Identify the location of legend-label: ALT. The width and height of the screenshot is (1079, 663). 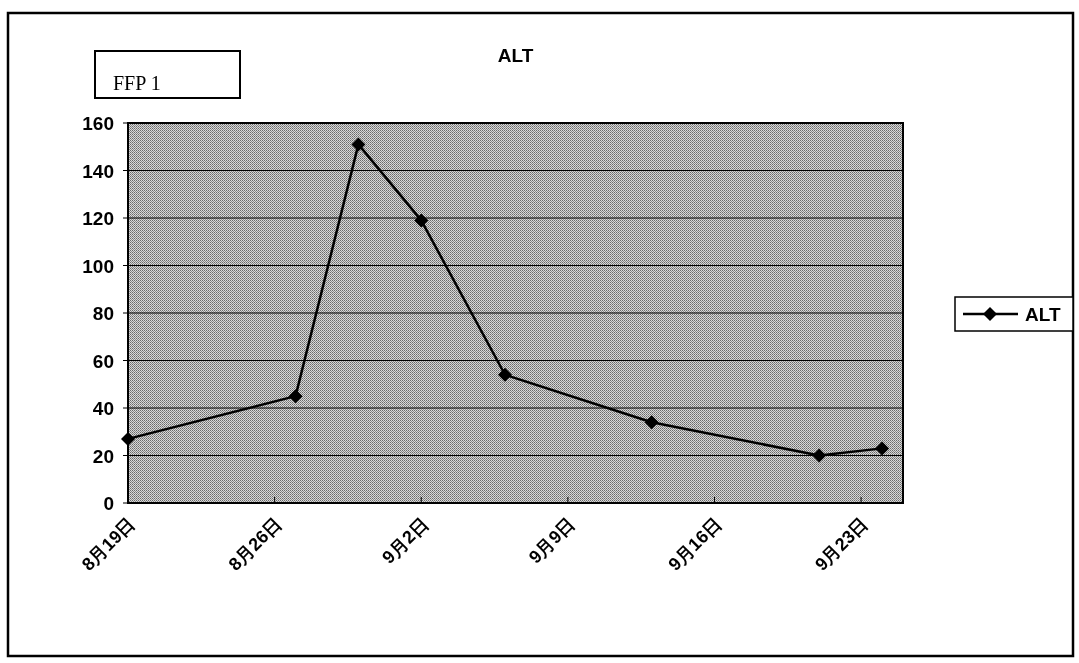
(1043, 314).